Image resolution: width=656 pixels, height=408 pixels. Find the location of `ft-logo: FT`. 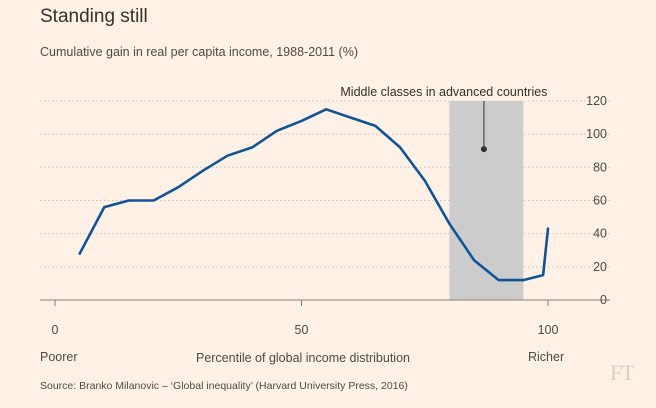

ft-logo: FT is located at coordinates (622, 372).